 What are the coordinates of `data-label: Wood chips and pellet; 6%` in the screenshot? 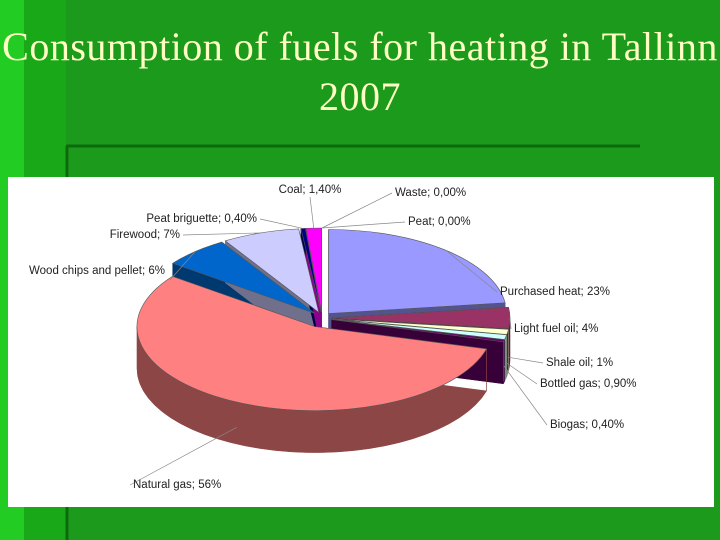 It's located at (97, 271).